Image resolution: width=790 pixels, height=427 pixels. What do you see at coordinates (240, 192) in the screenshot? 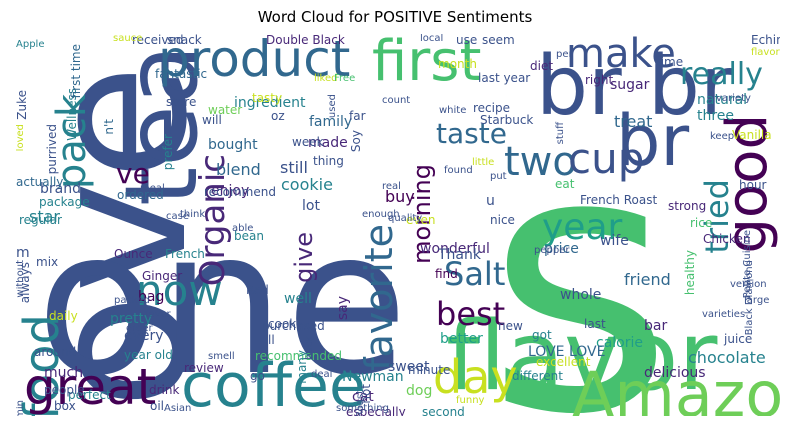
I see `word-97: recommend` at bounding box center [240, 192].